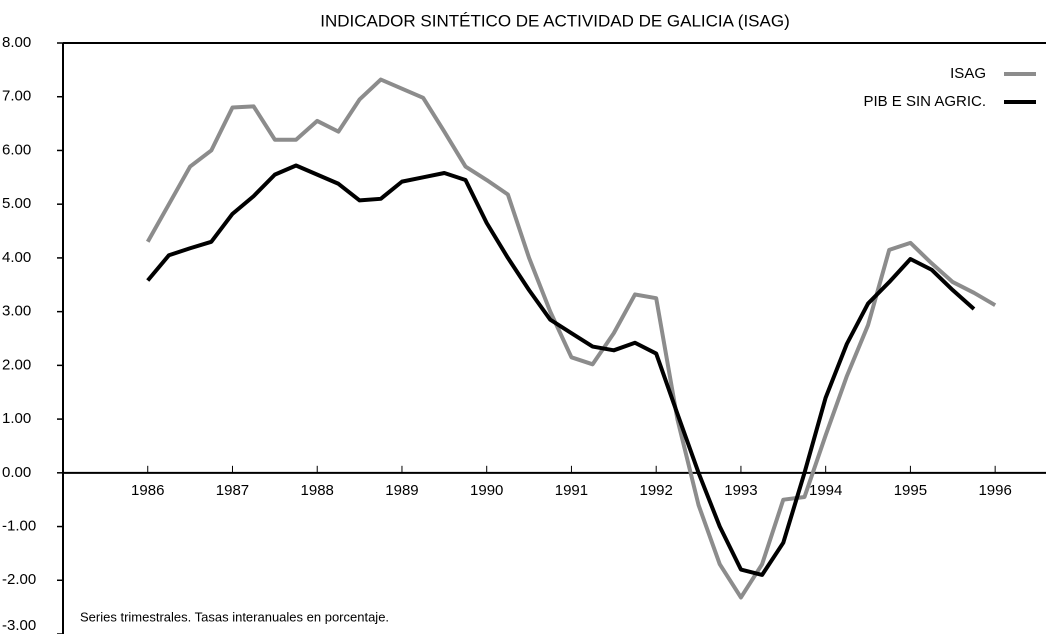 This screenshot has height=634, width=1046. What do you see at coordinates (147, 490) in the screenshot?
I see `x-tick-label: 1986` at bounding box center [147, 490].